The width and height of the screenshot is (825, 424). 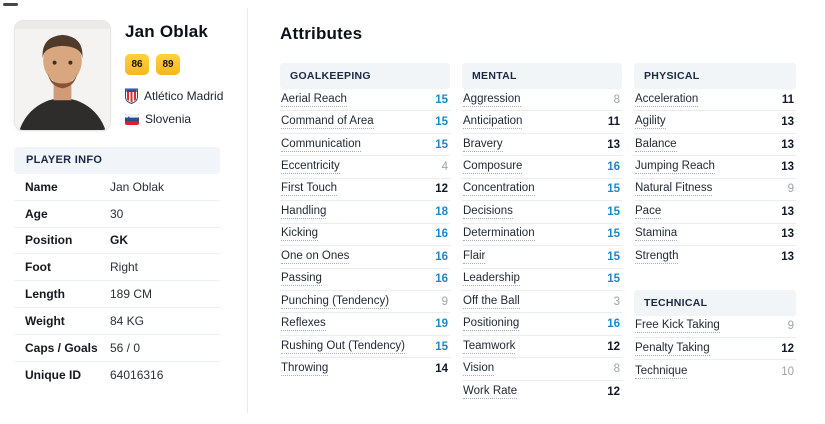 I want to click on attribute-name: Bravery, so click(x=483, y=145).